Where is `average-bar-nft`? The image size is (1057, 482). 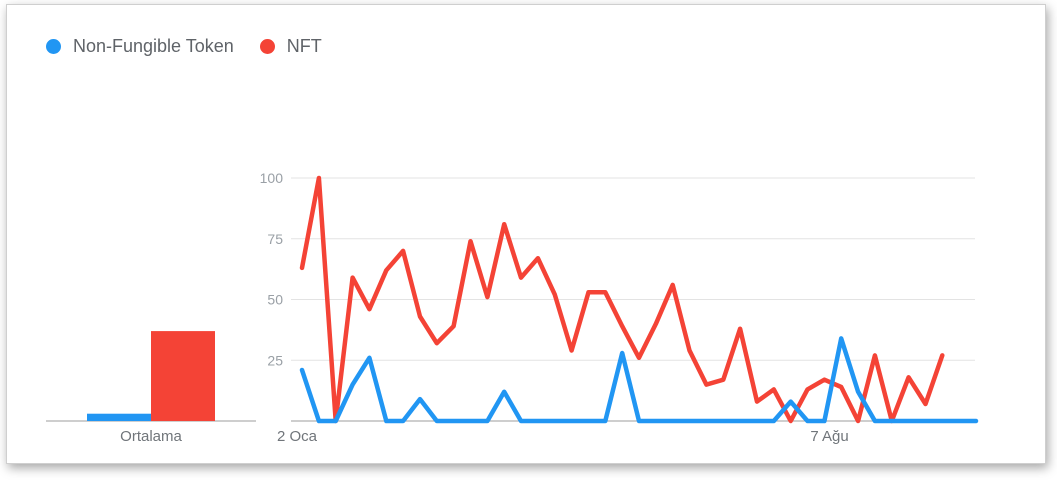 average-bar-nft is located at coordinates (183, 376).